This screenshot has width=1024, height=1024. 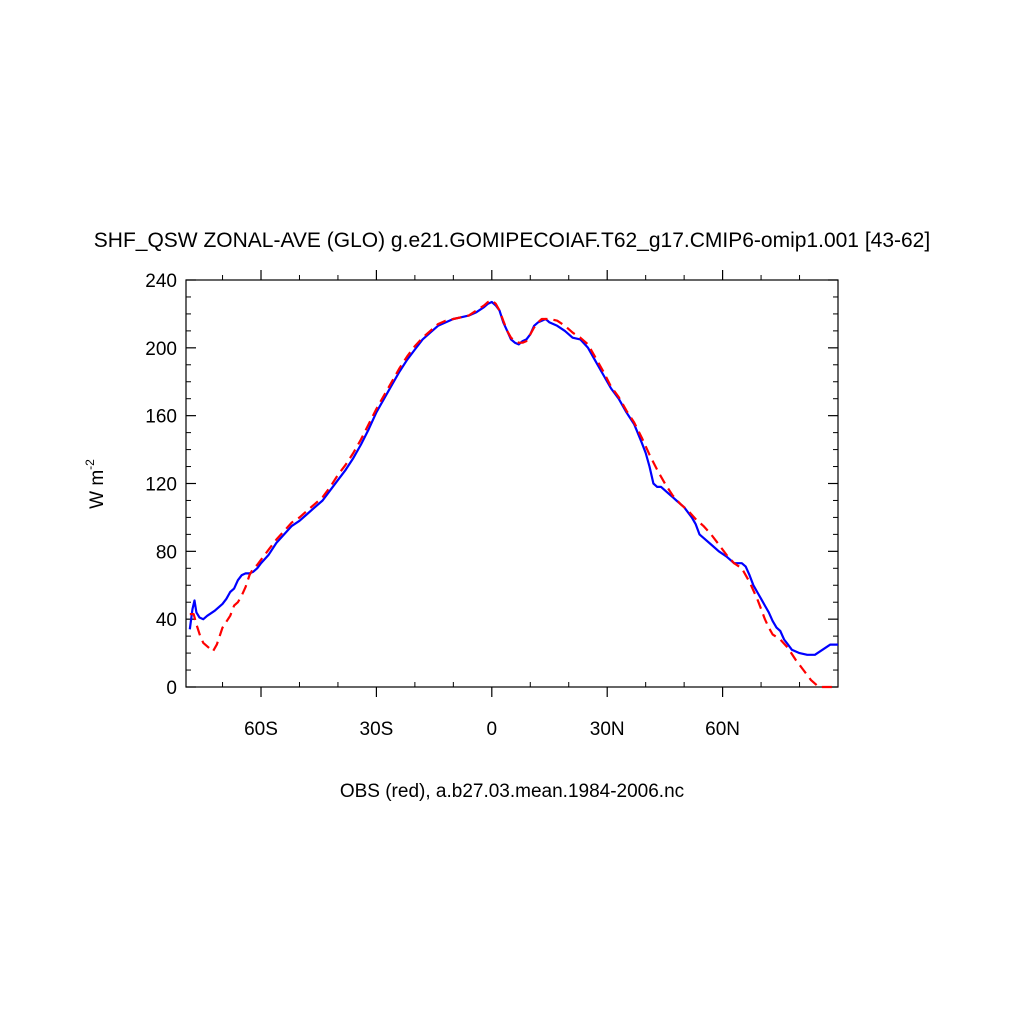 I want to click on x-tick-label: 60N, so click(x=722, y=729).